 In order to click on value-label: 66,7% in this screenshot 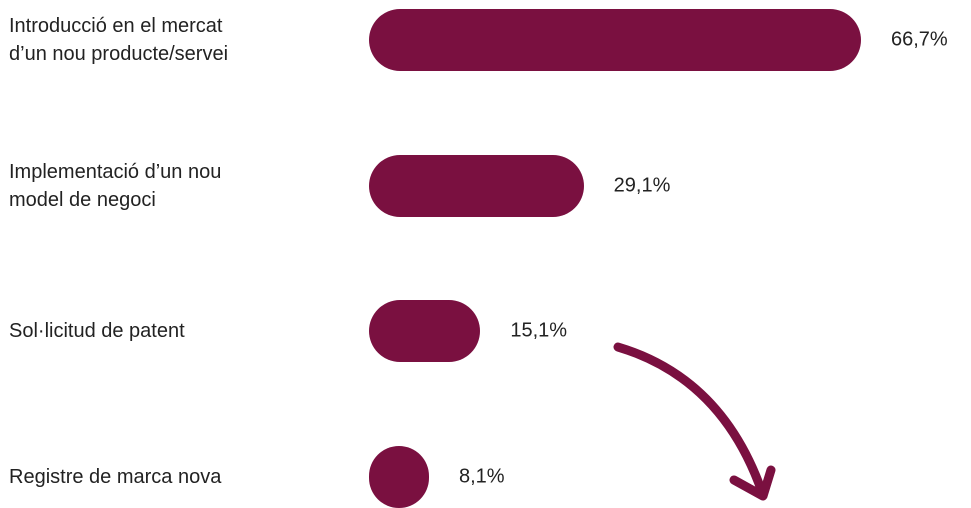, I will do `click(919, 39)`.